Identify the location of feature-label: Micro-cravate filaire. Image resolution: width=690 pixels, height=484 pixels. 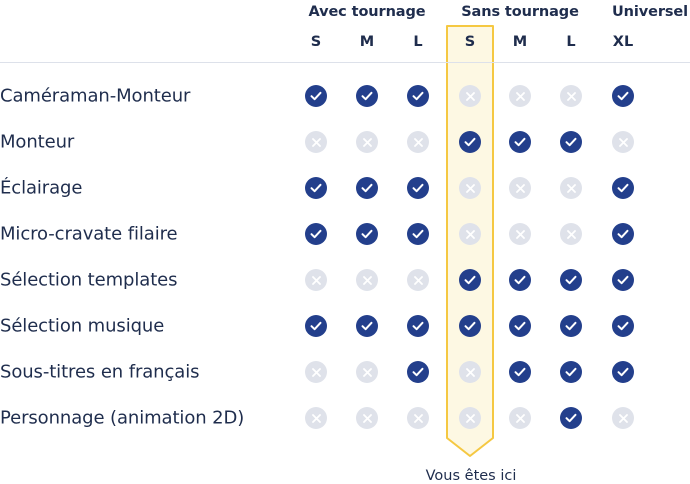
(89, 234).